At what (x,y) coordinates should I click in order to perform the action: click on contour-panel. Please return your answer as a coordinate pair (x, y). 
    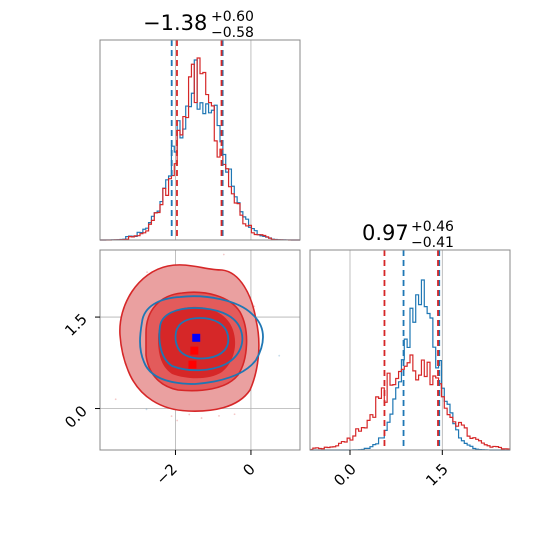
    Looking at the image, I should click on (200, 350).